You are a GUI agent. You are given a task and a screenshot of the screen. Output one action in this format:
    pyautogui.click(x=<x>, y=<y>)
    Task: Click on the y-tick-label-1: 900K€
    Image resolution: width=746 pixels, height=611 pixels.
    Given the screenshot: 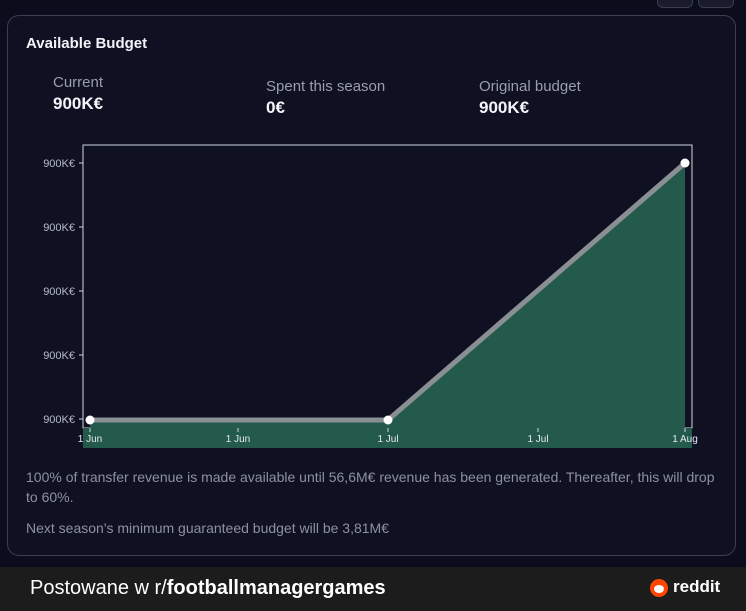 What is the action you would take?
    pyautogui.click(x=59, y=228)
    